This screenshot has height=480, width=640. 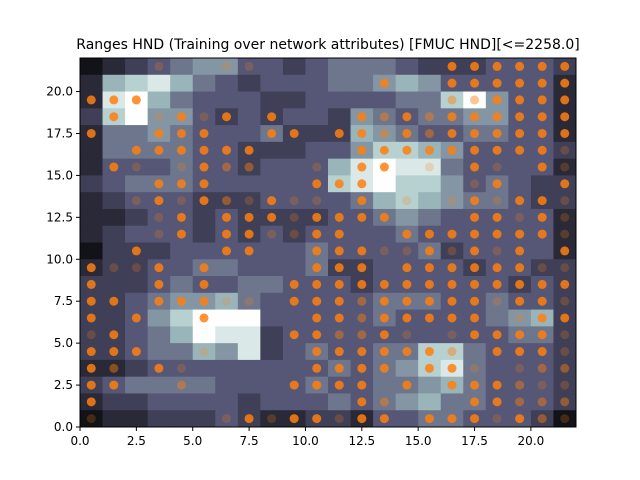 What do you see at coordinates (531, 441) in the screenshot?
I see `x-tick-label: 20.0` at bounding box center [531, 441].